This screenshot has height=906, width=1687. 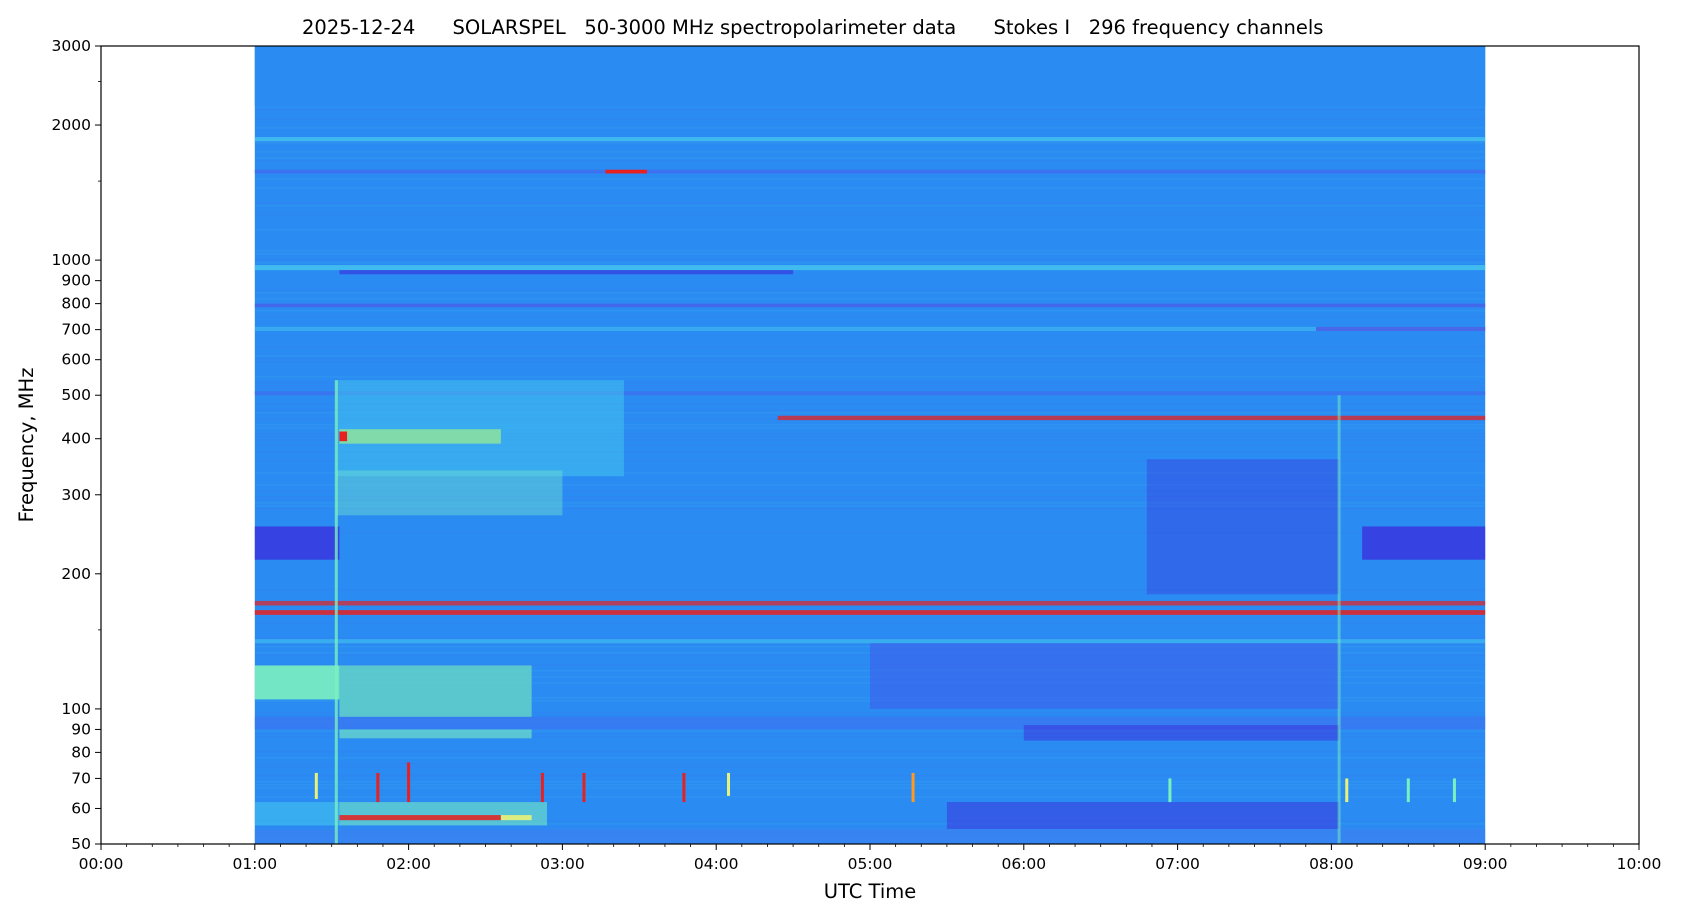 What do you see at coordinates (870, 864) in the screenshot?
I see `x-tick-label: 05:00` at bounding box center [870, 864].